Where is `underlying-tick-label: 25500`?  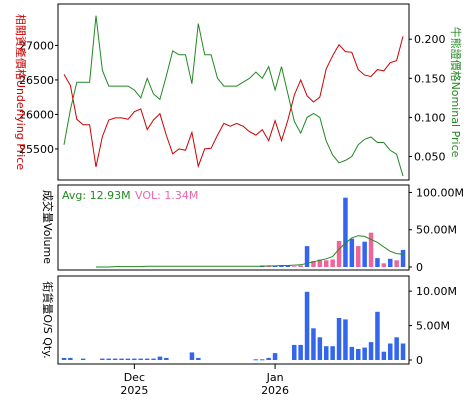 underlying-tick-label: 25500 is located at coordinates (36, 149).